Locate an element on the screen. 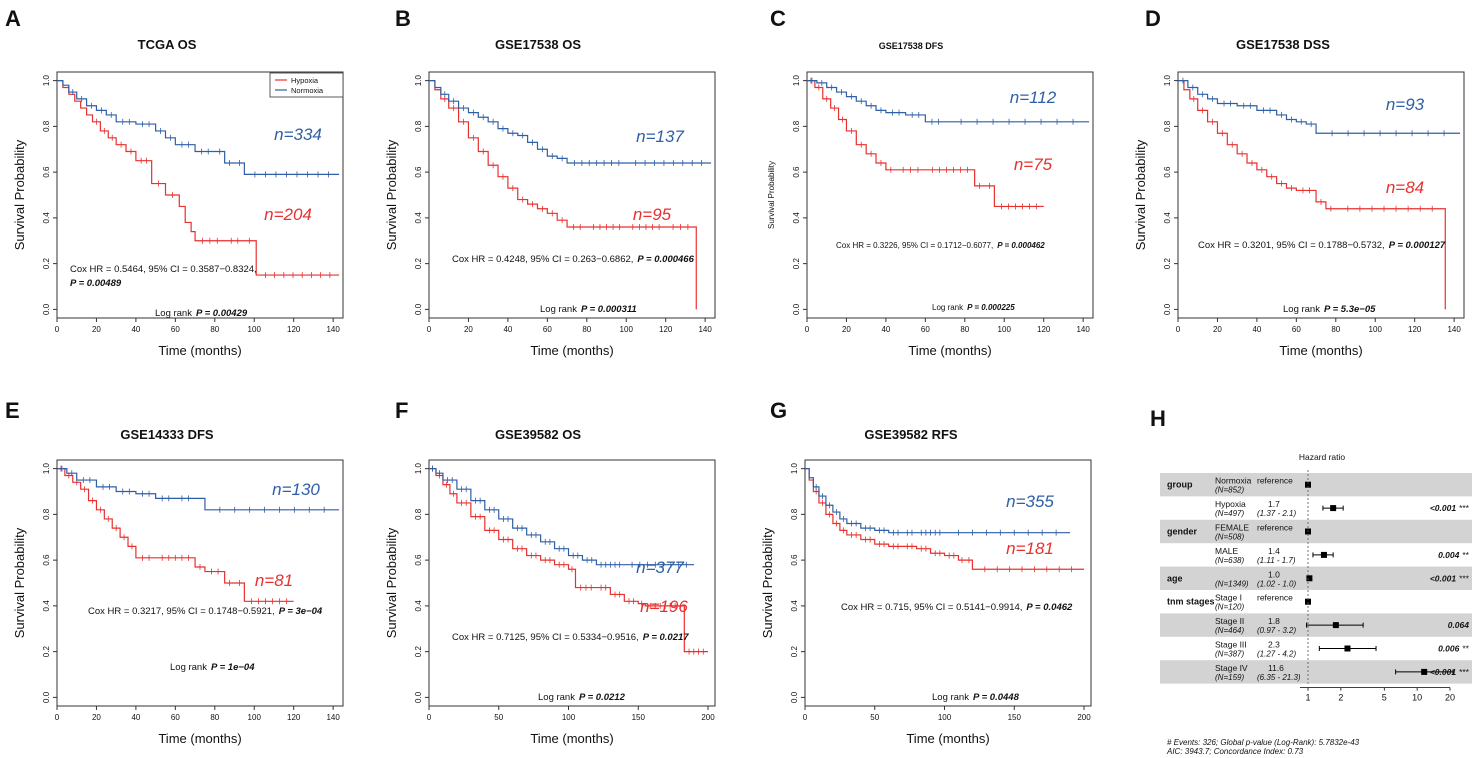 The image size is (1474, 758). n-label-hypoxia: n=84 is located at coordinates (1405, 187).